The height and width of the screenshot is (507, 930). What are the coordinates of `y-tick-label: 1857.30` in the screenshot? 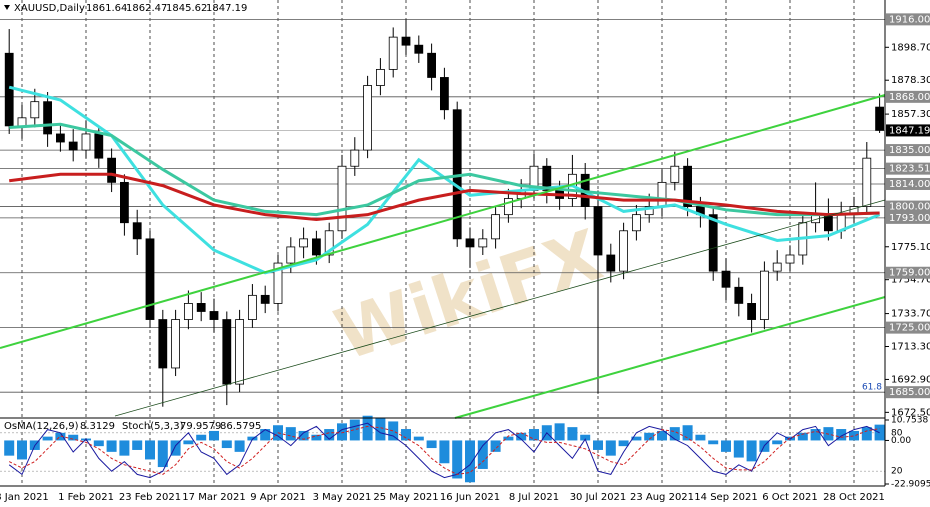 It's located at (910, 114).